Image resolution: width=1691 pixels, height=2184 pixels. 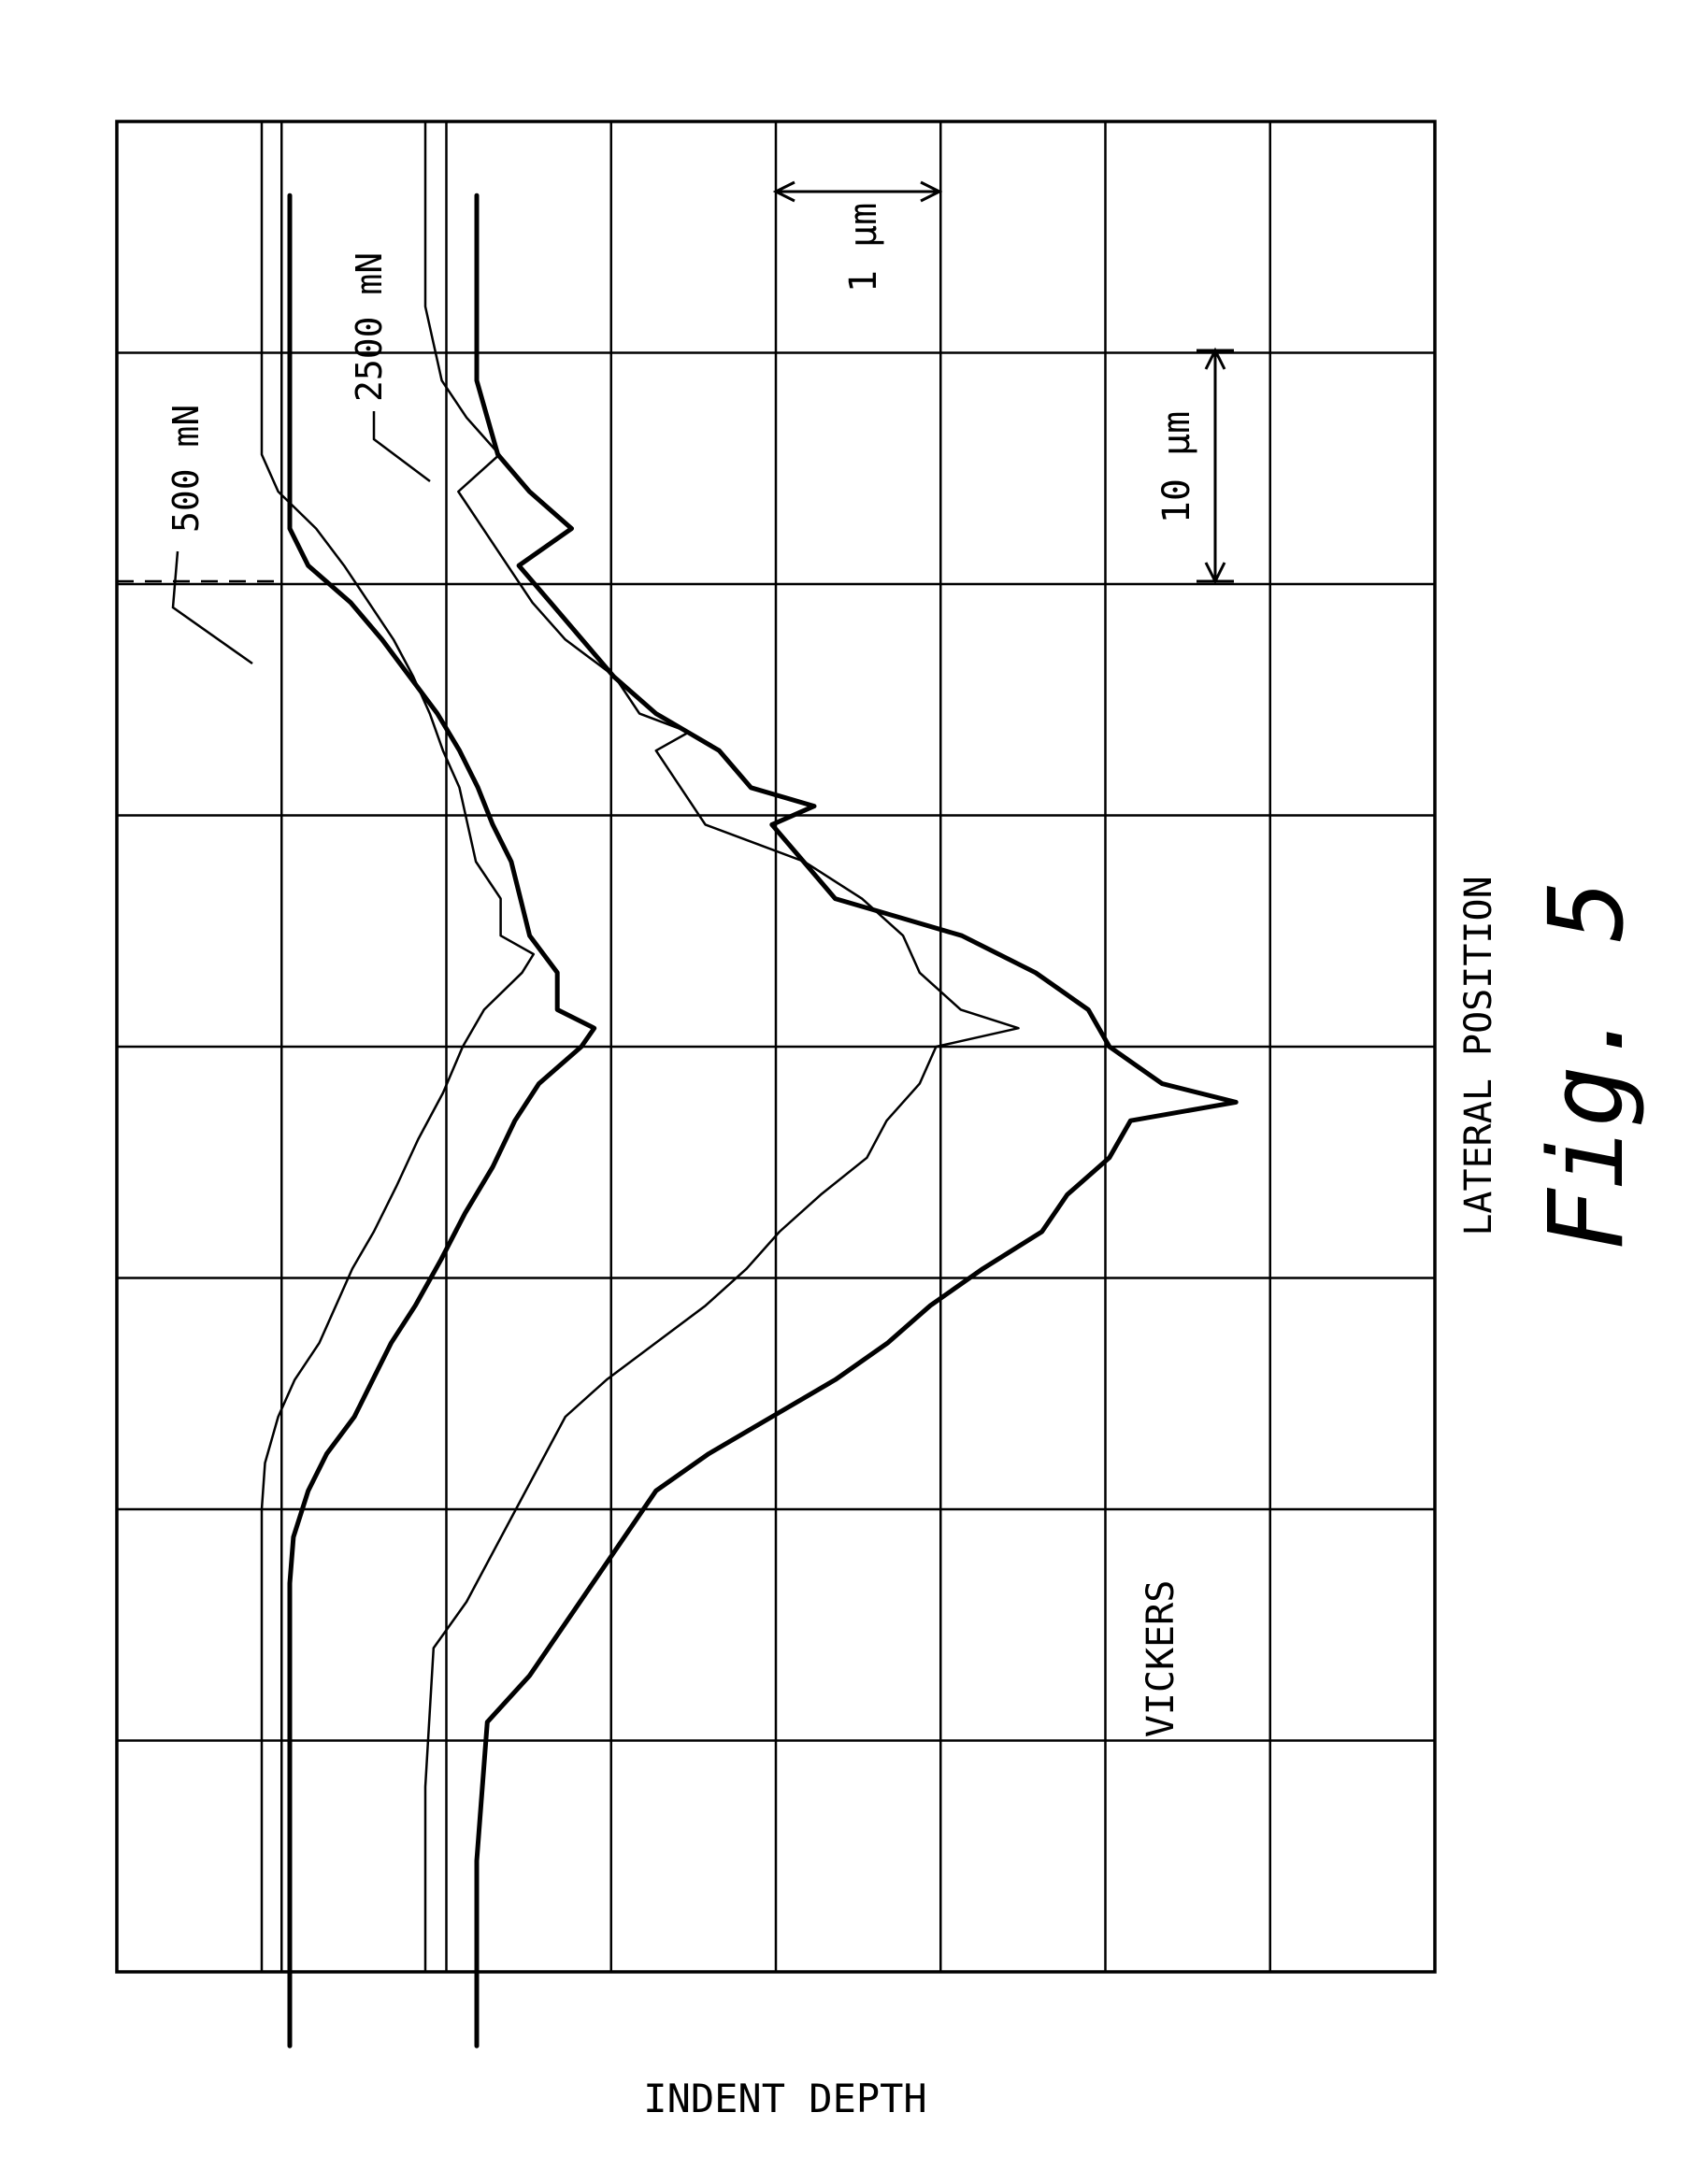 I want to click on chart-annotations, so click(x=675, y=422).